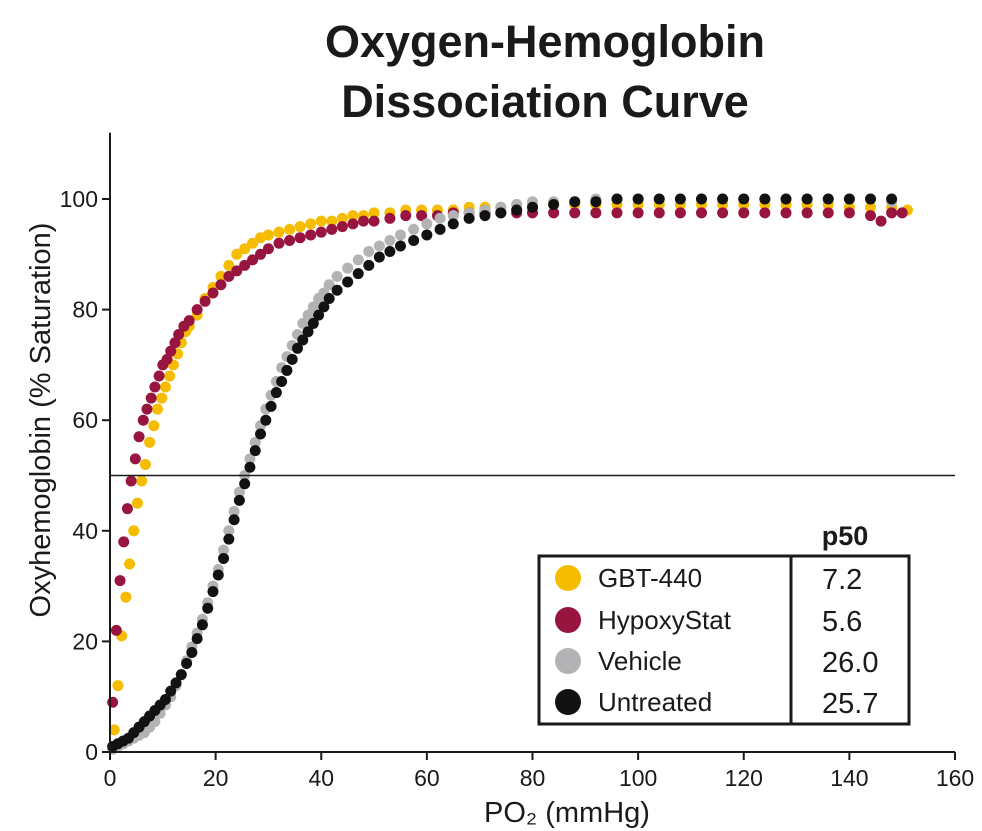  Describe the element at coordinates (79, 199) in the screenshot. I see `y-tick-label: 100` at that location.